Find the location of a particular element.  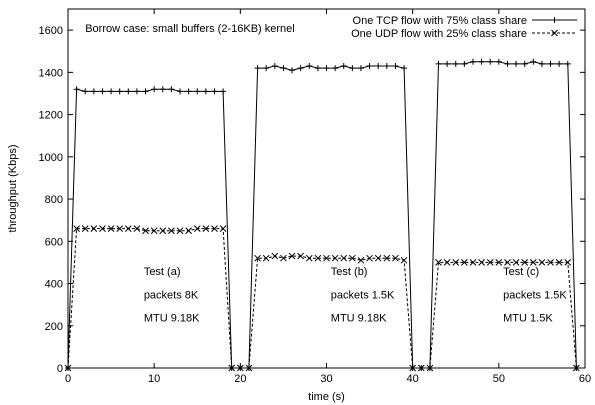

x-tick-label: 0 is located at coordinates (68, 379).